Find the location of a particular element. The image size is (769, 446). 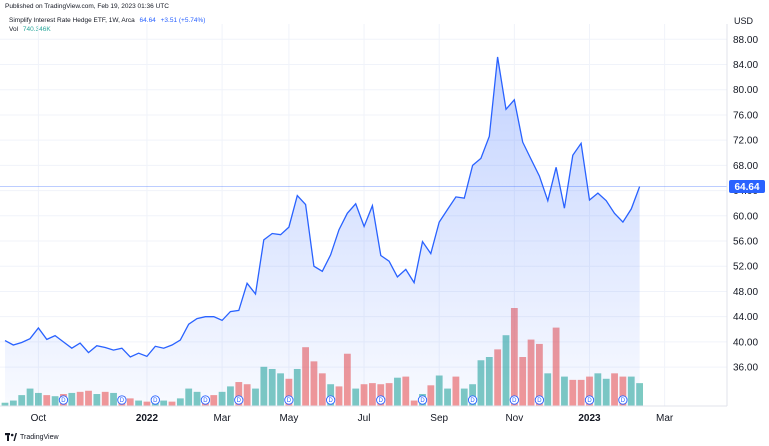

price-change: +3.51 (+5.74%) is located at coordinates (183, 20).